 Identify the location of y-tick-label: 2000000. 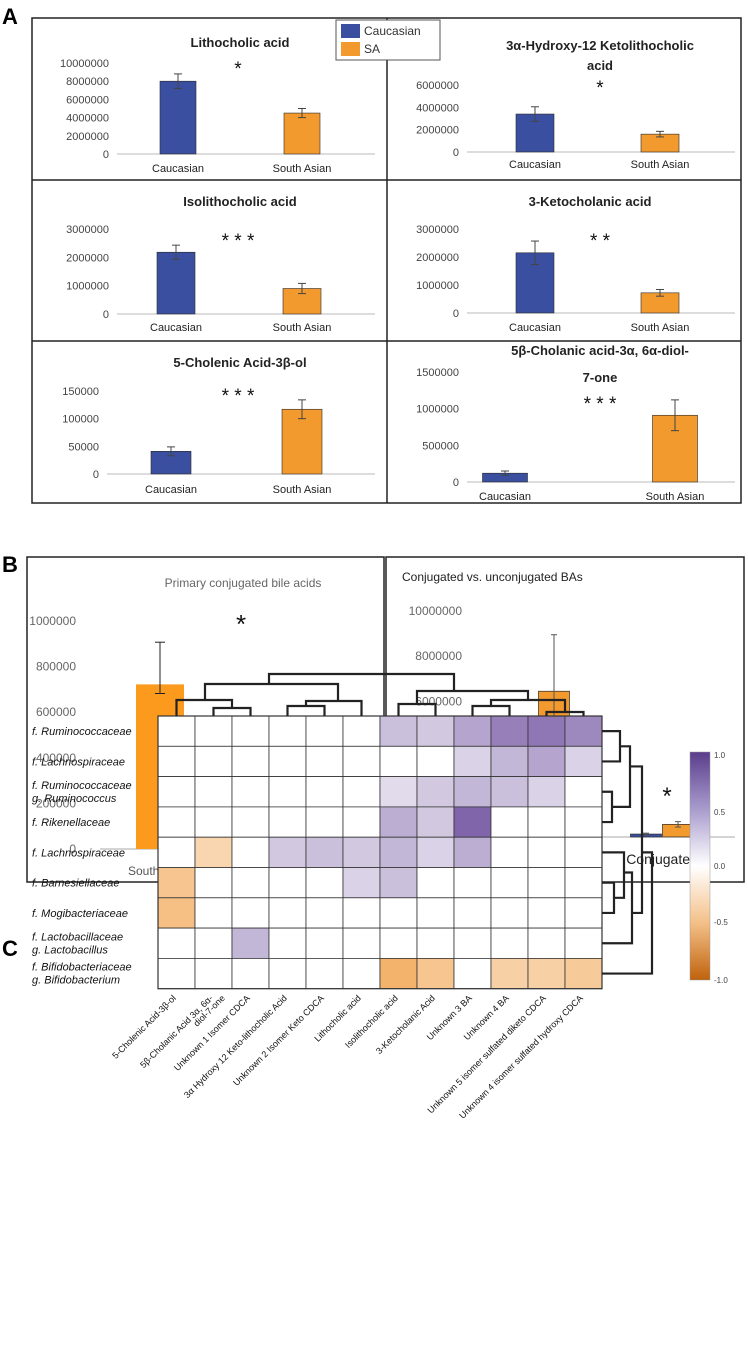
(87, 137).